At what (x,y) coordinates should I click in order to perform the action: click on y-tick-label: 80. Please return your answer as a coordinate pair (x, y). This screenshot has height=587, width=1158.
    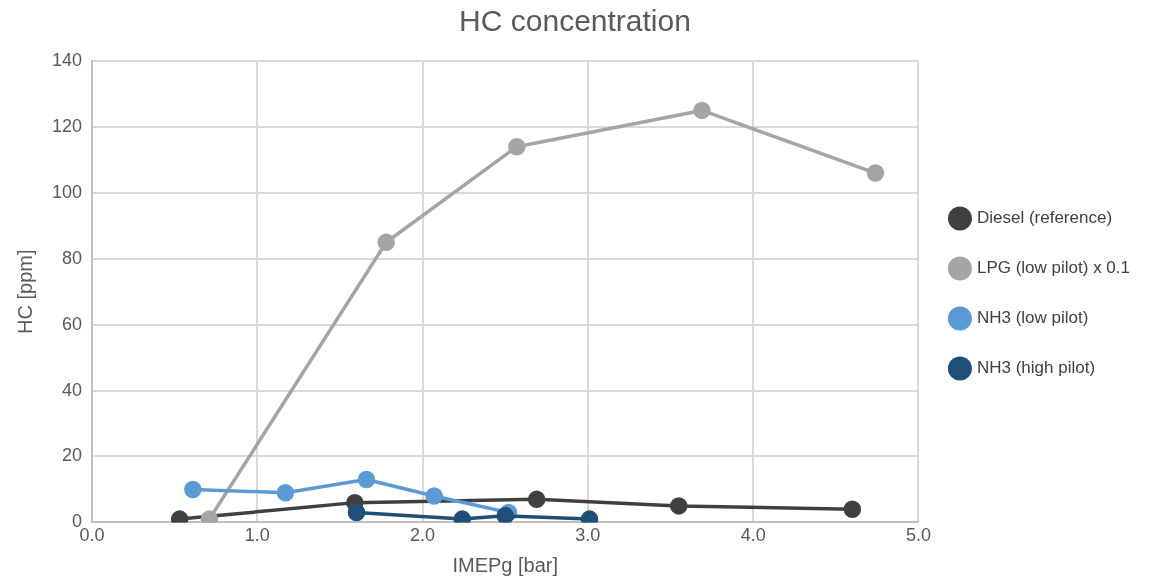
    Looking at the image, I should click on (72, 257).